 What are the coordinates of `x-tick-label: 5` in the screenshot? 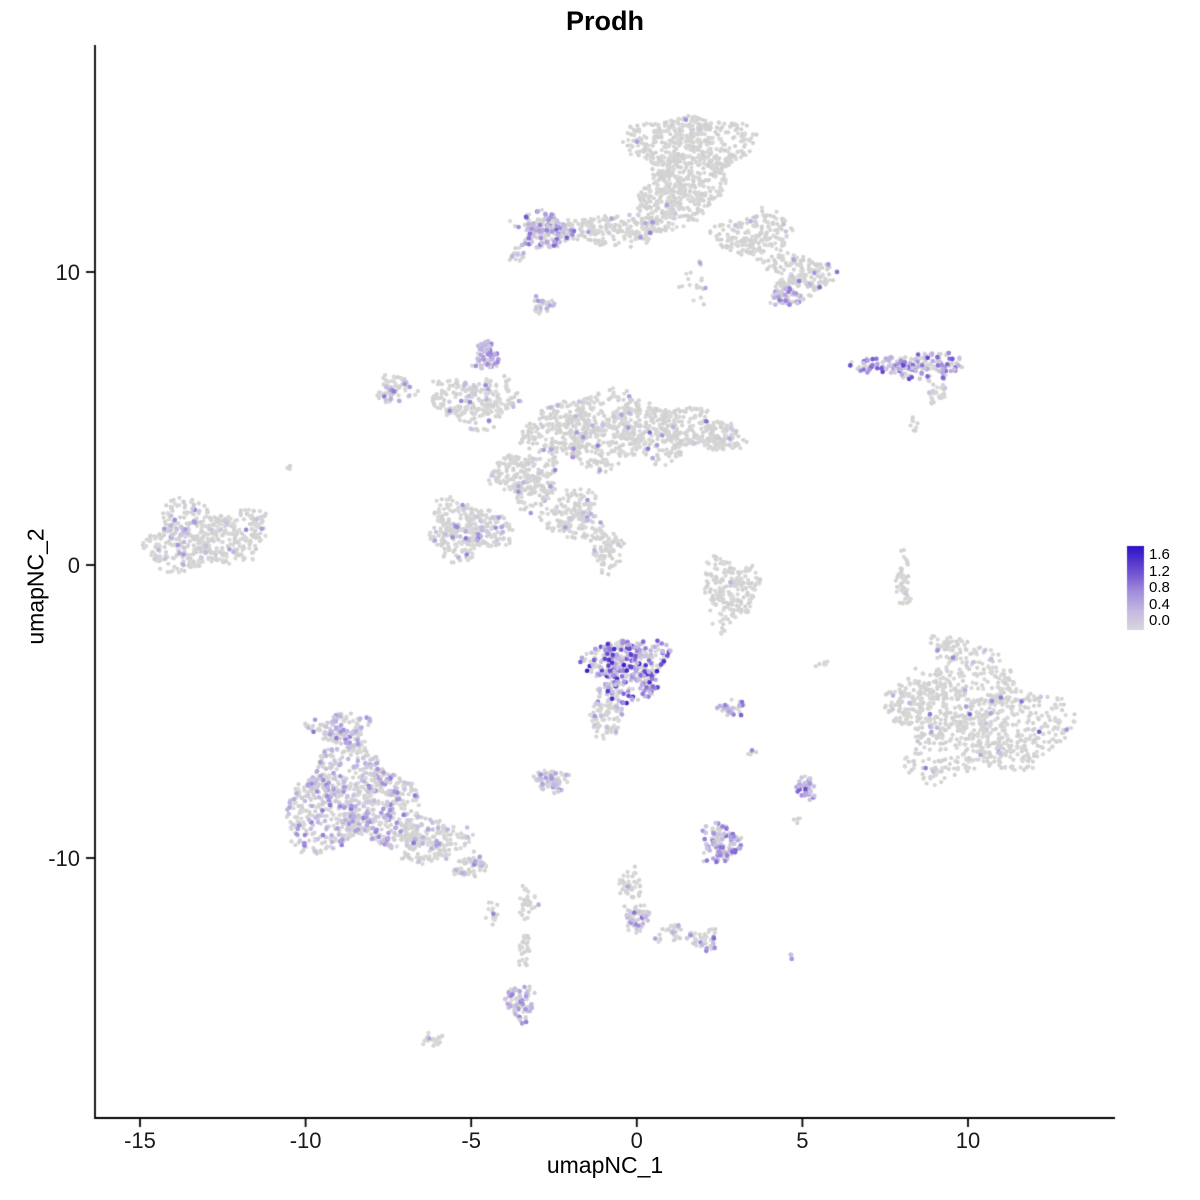 It's located at (802, 1140).